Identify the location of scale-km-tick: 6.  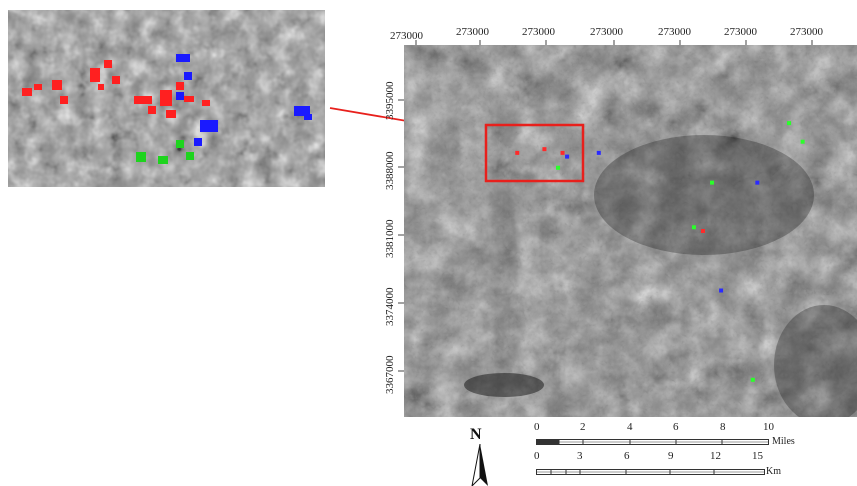
(627, 456).